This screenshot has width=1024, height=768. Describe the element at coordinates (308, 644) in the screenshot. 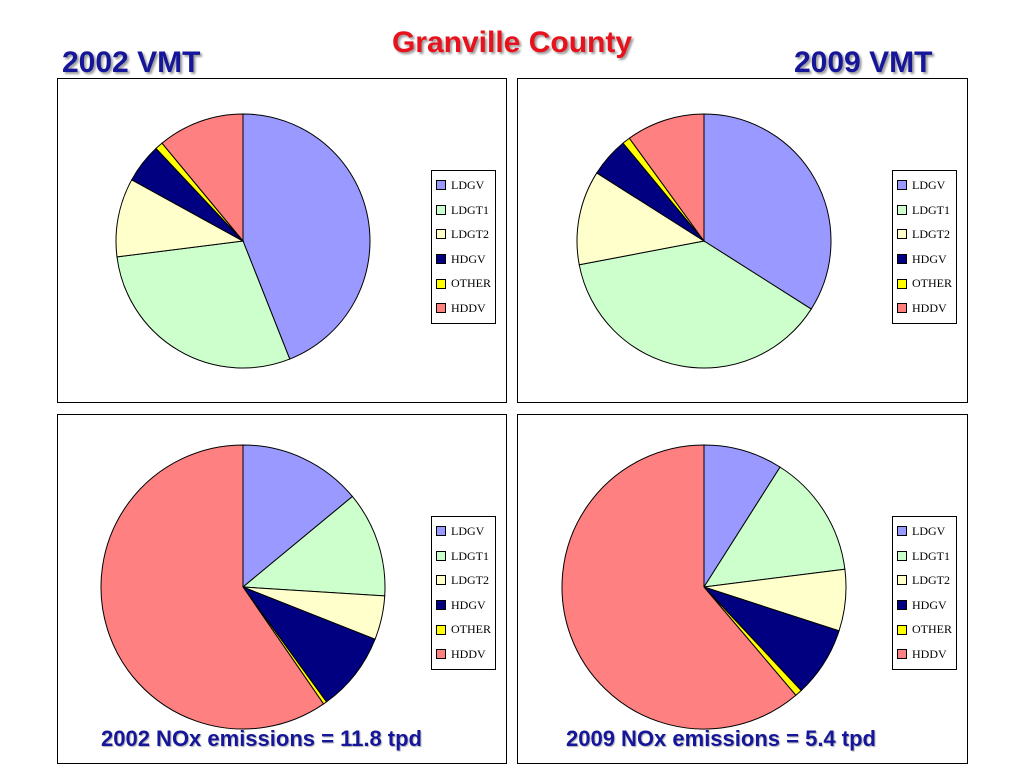

I see `pie-slice-hdgv` at that location.